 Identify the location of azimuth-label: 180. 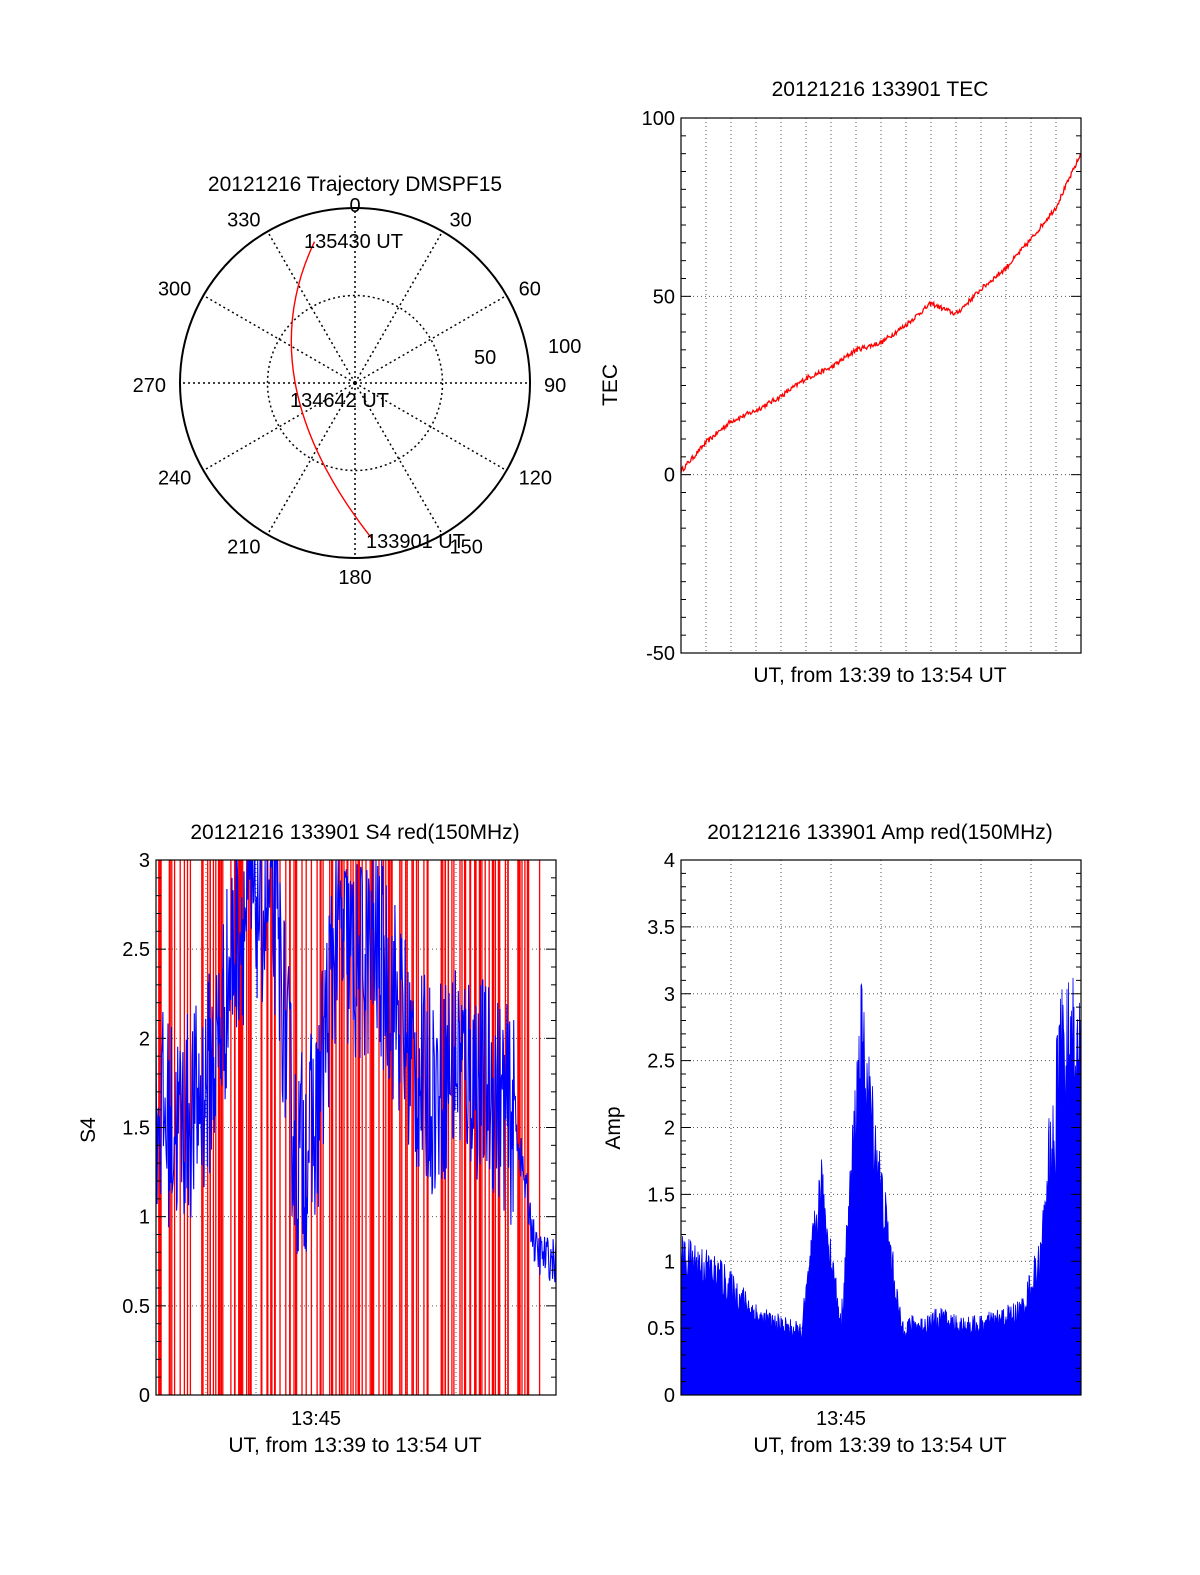
(354, 578).